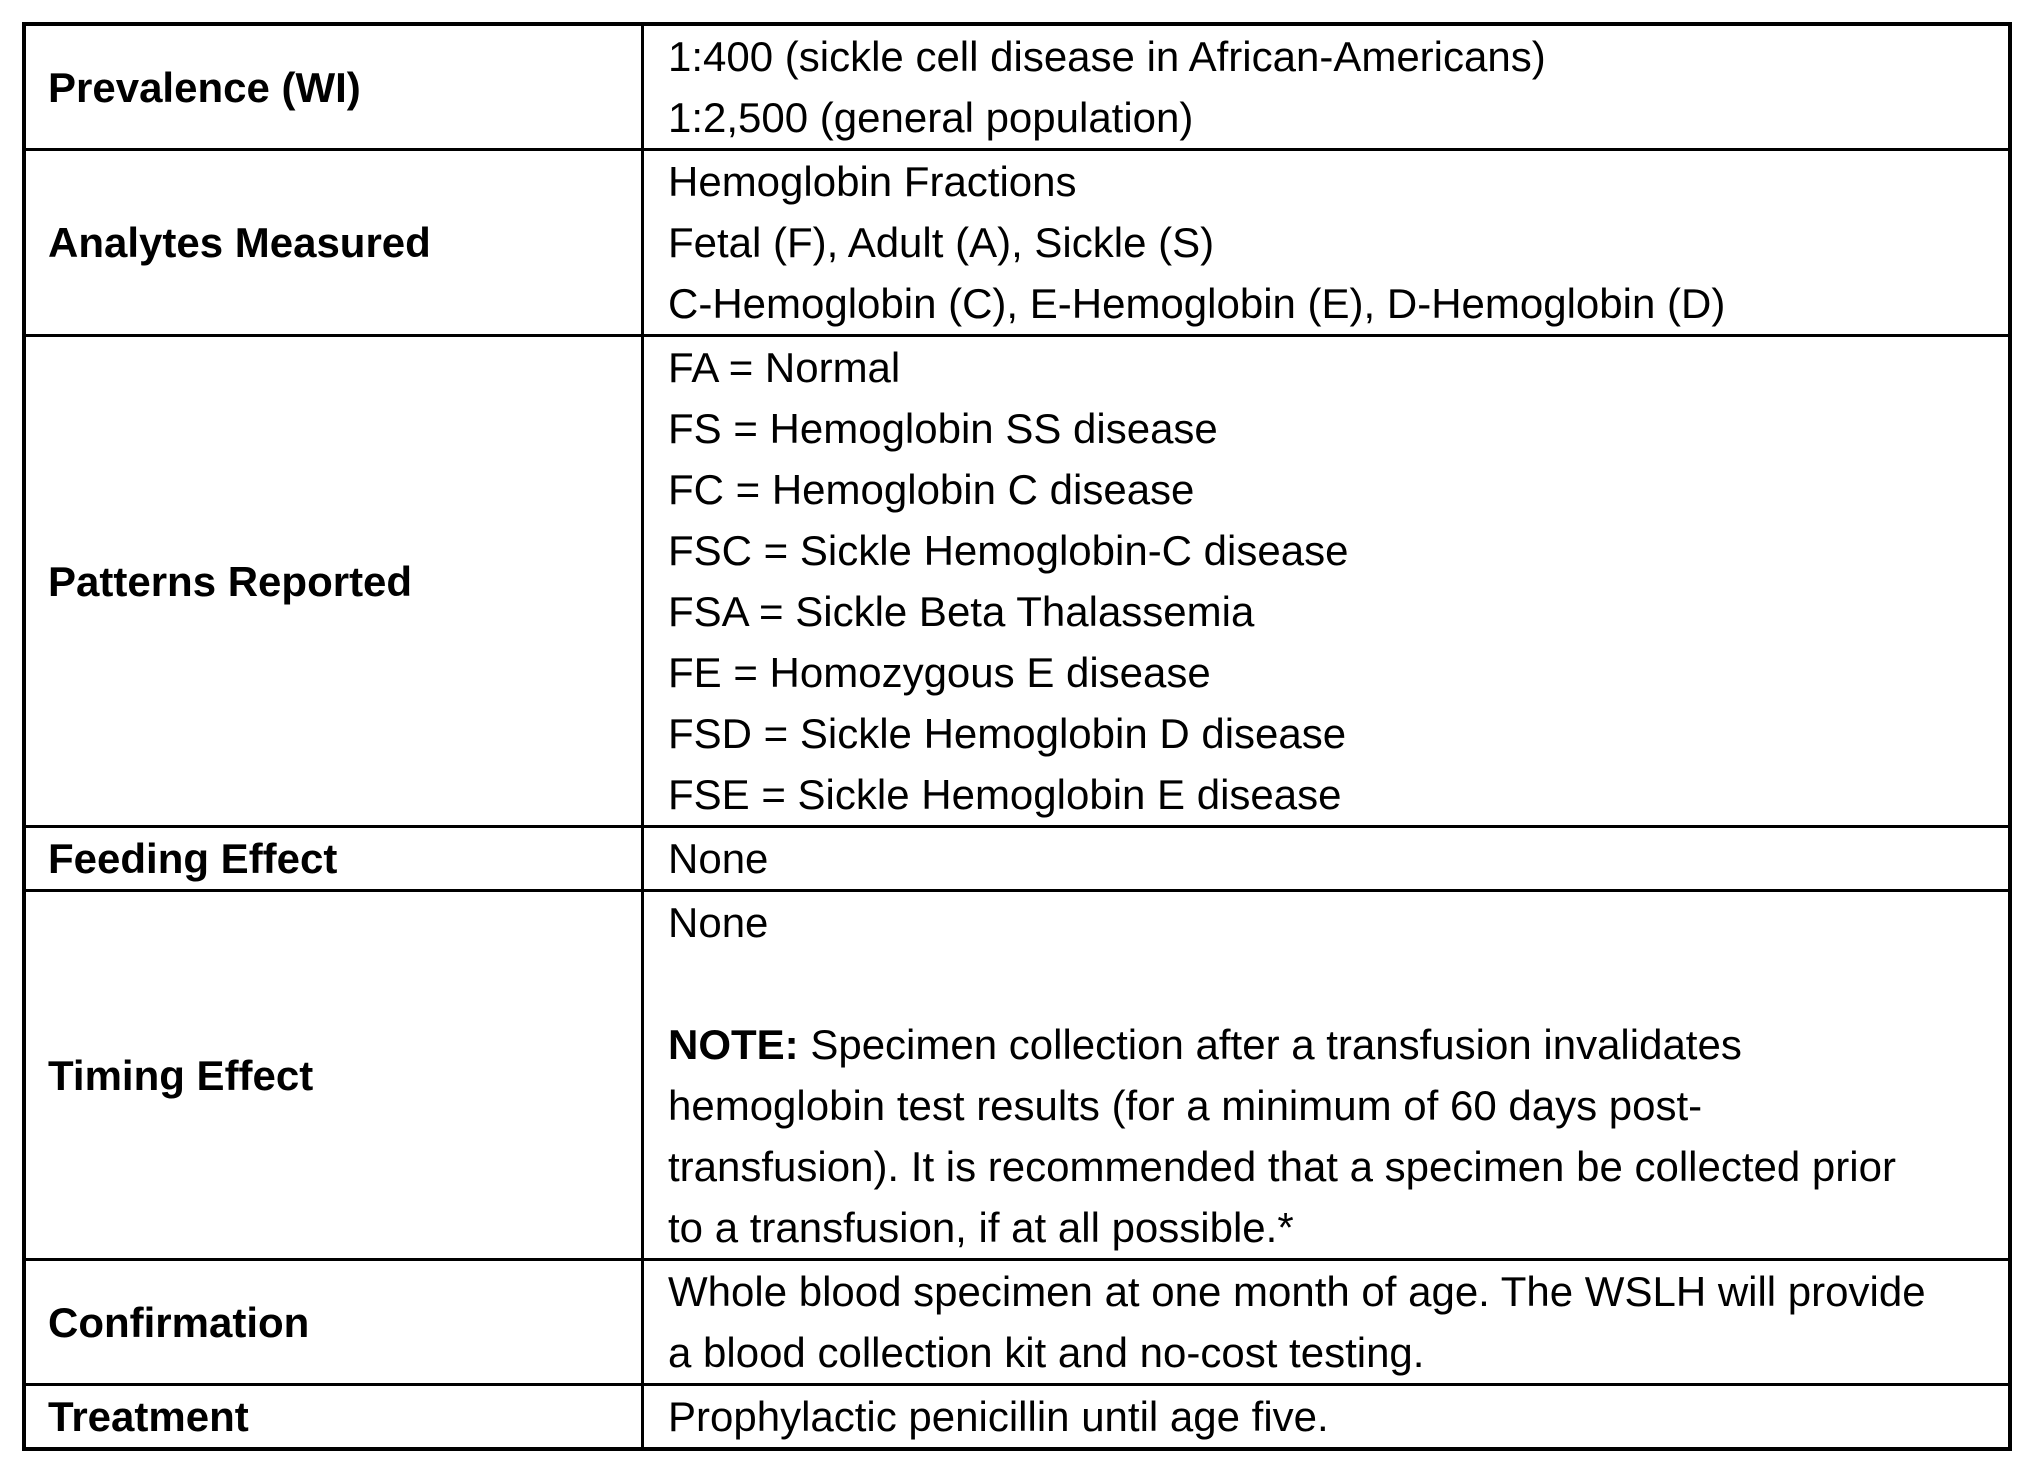 The image size is (2038, 1476). What do you see at coordinates (333, 1322) in the screenshot?
I see `row-label: Confirmation` at bounding box center [333, 1322].